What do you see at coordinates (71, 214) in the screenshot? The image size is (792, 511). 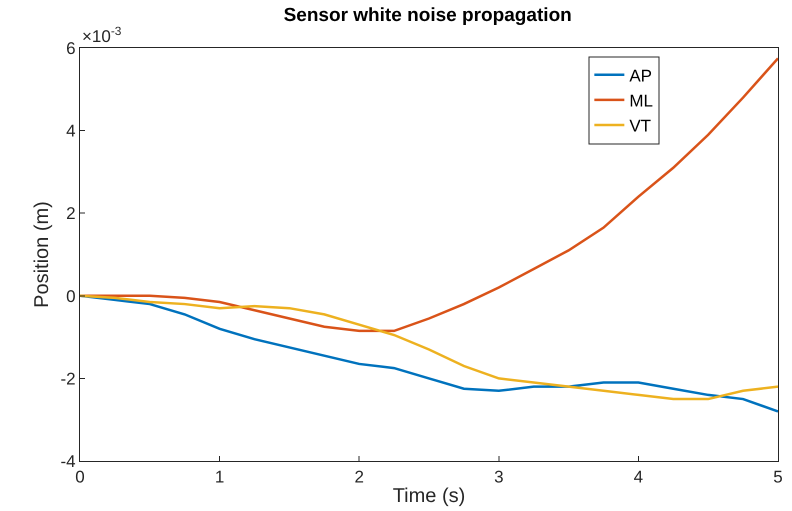 I see `y-tick-label: 2` at bounding box center [71, 214].